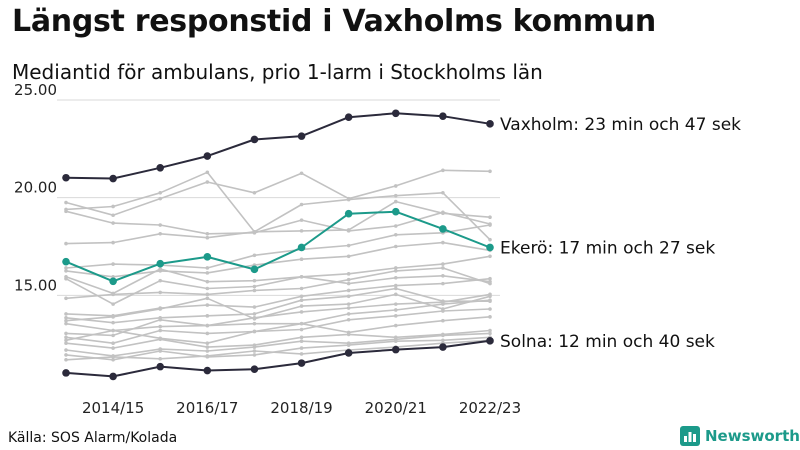 This screenshot has height=450, width=800. Describe the element at coordinates (620, 125) in the screenshot. I see `series-label-vaxholm: Vaxholm: 23 min och 47 sek` at that location.